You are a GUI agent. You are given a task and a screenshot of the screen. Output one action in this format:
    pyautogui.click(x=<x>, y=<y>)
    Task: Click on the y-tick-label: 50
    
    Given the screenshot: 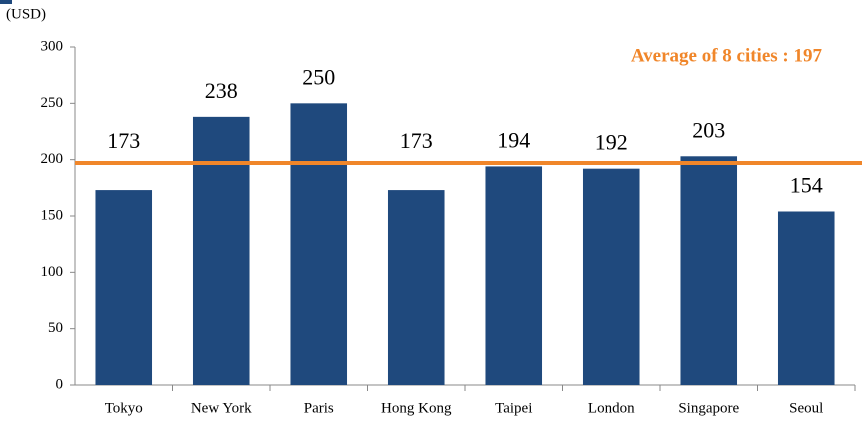 What is the action you would take?
    pyautogui.click(x=55, y=328)
    